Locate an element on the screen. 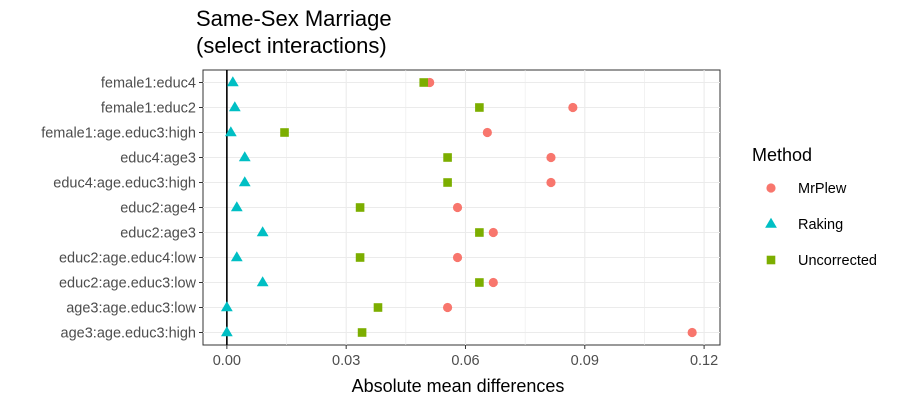 This screenshot has height=401, width=897. y-tick-label: female1:age.educ3:high is located at coordinates (118, 134).